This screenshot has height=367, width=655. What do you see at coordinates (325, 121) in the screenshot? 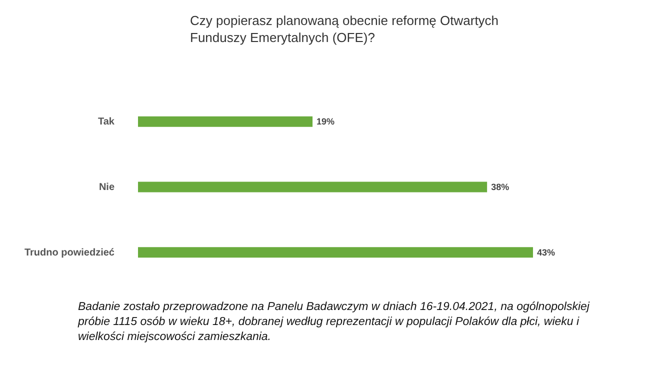
I see `data-label: 19%` at bounding box center [325, 121].